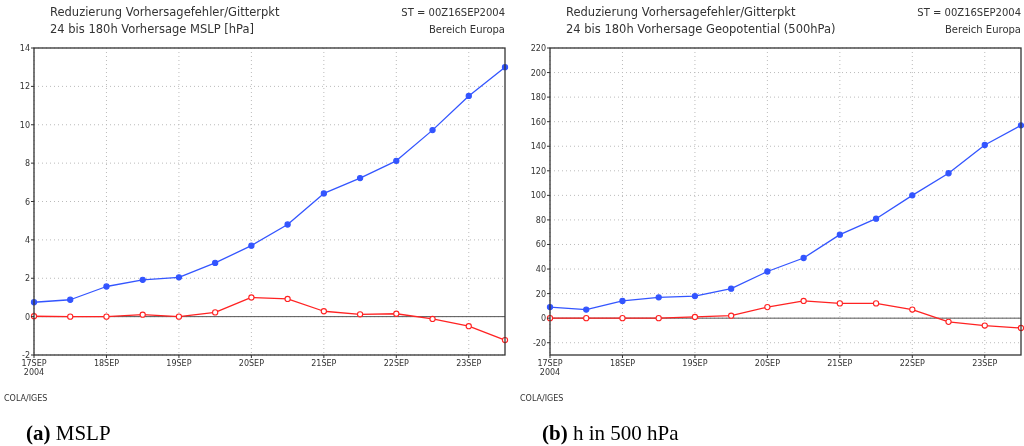 This screenshot has height=446, width=1024. What do you see at coordinates (611, 433) in the screenshot?
I see `text: (b) h in 500 hPa` at bounding box center [611, 433].